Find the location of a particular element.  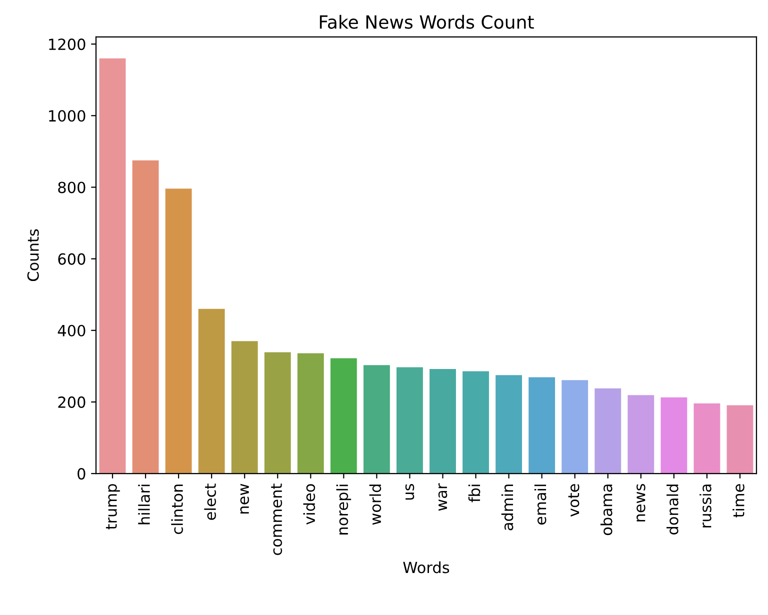

x-tick-label: fbi is located at coordinates (474, 493).